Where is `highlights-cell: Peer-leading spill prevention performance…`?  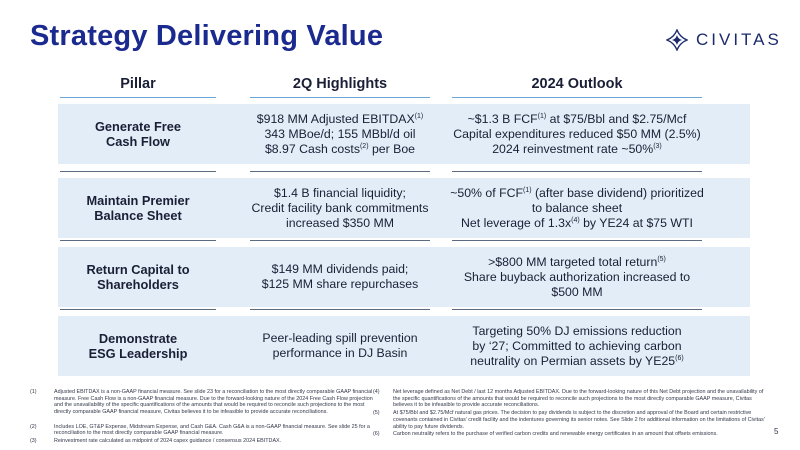 highlights-cell: Peer-leading spill prevention performance… is located at coordinates (340, 345).